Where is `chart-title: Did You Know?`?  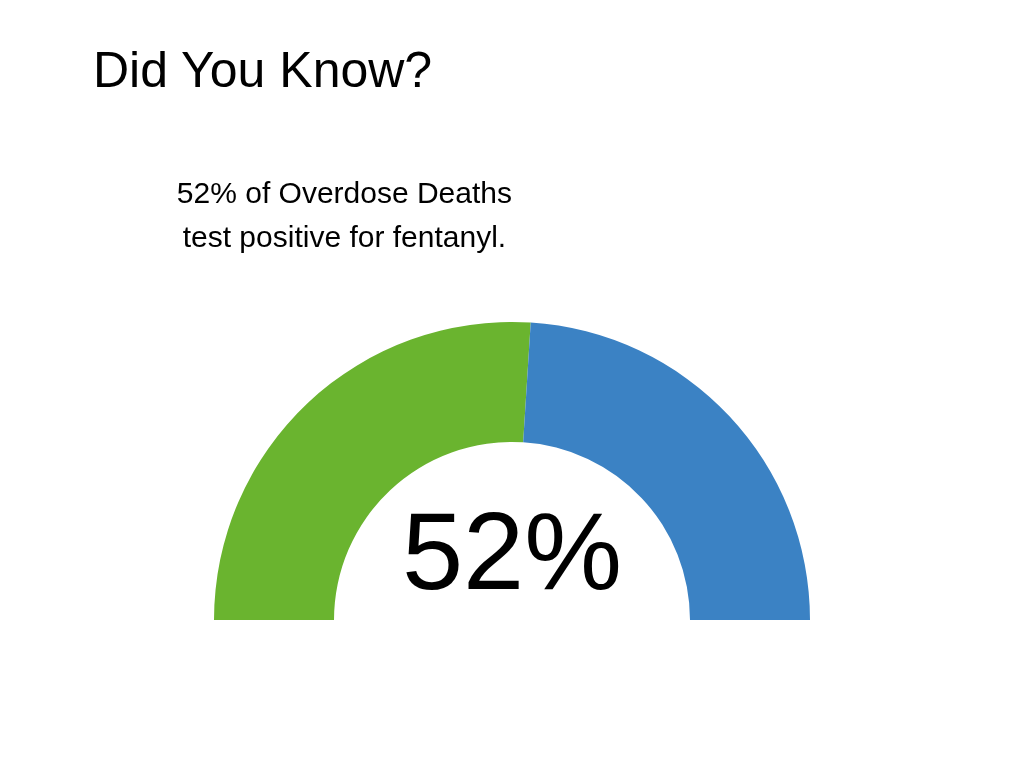 chart-title: Did You Know? is located at coordinates (263, 70).